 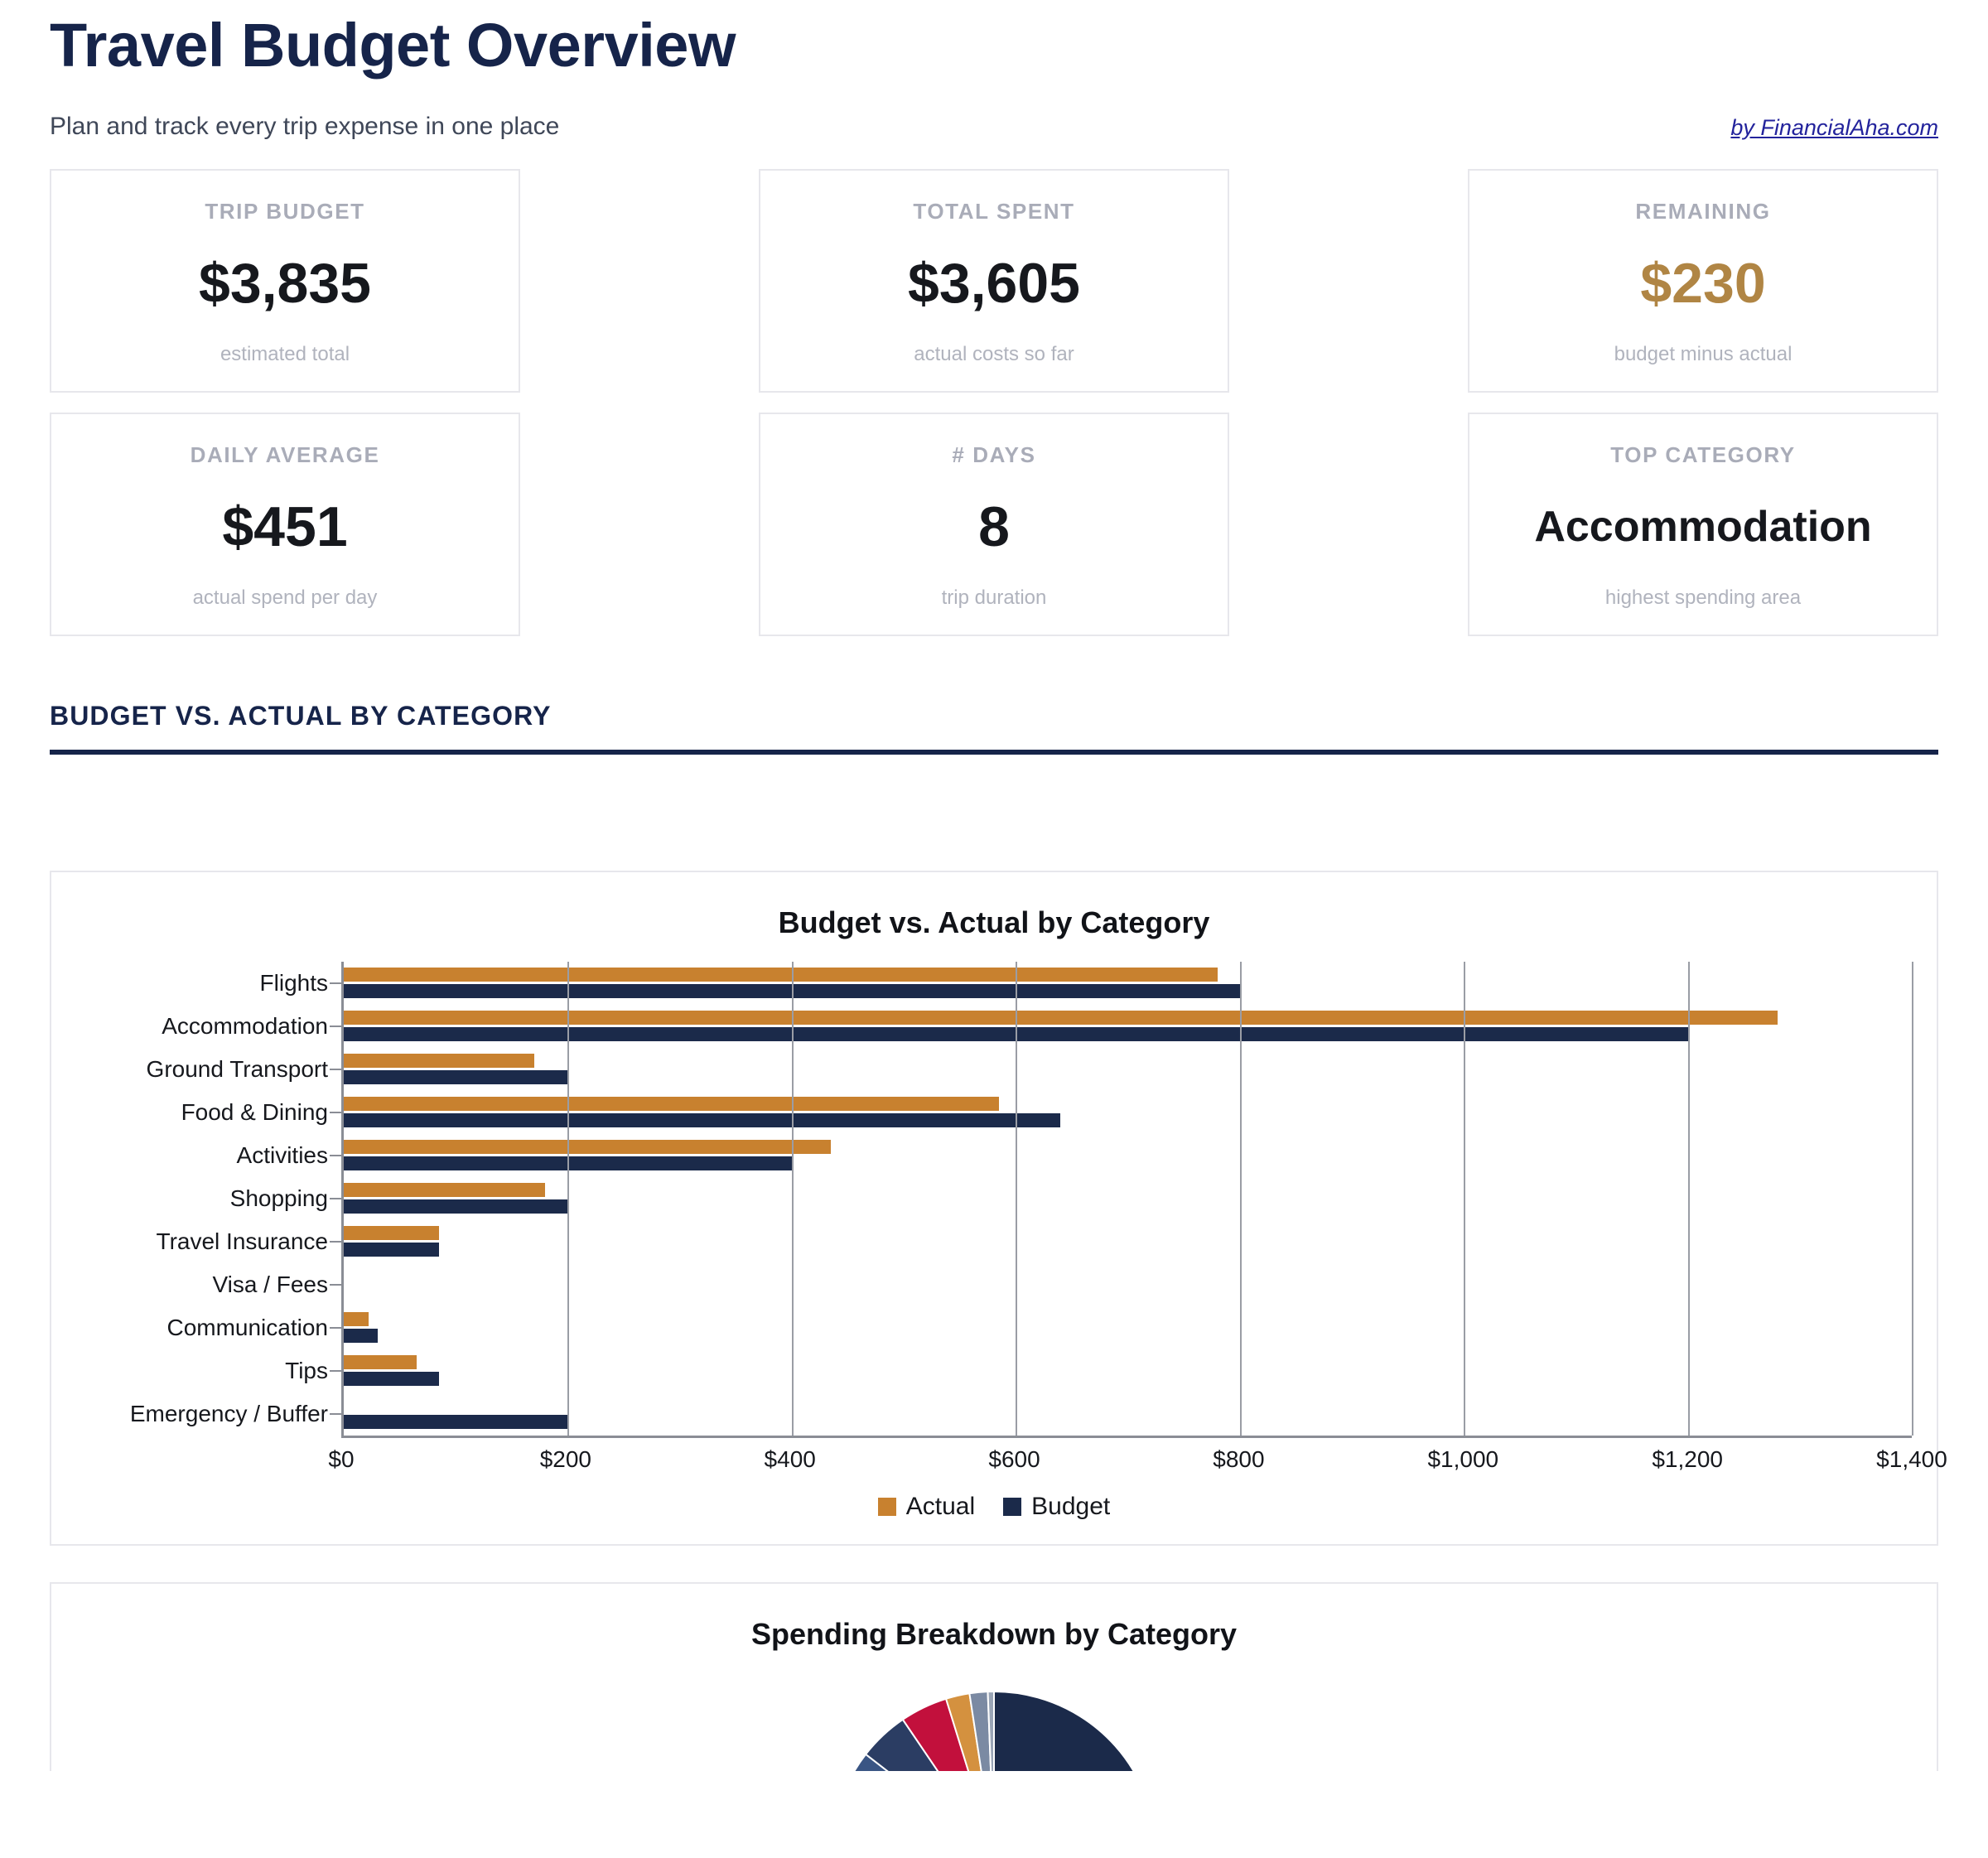 What do you see at coordinates (1703, 454) in the screenshot?
I see `kpi-label: TOP CATEGORY` at bounding box center [1703, 454].